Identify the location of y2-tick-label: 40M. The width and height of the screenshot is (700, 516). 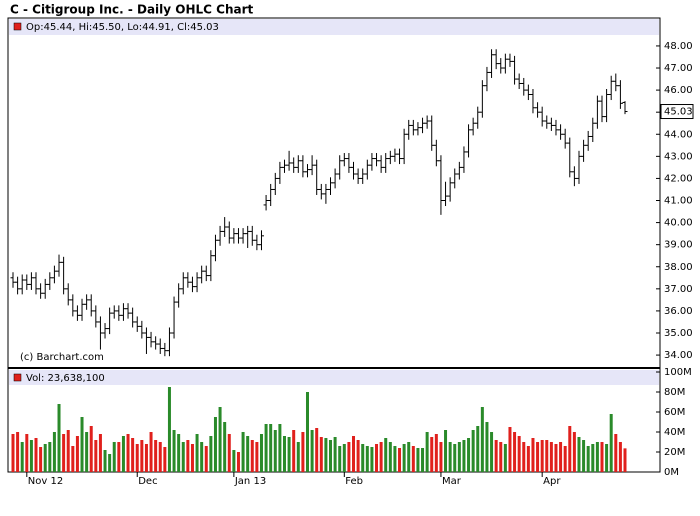
(674, 432).